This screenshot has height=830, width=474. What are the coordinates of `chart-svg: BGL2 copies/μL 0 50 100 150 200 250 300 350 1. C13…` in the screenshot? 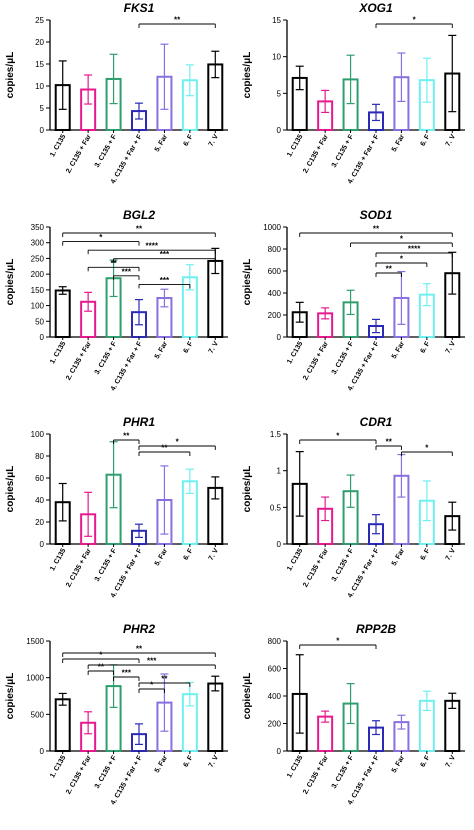 It's located at (116, 300).